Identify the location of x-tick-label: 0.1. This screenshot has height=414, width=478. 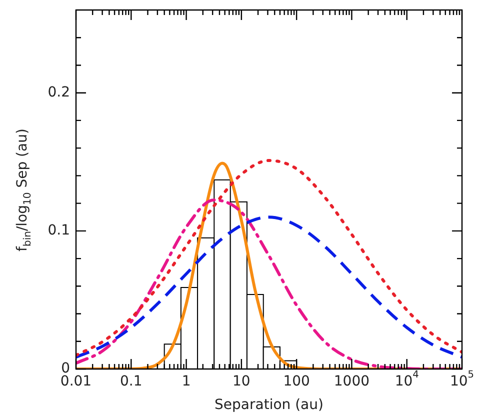
(131, 382).